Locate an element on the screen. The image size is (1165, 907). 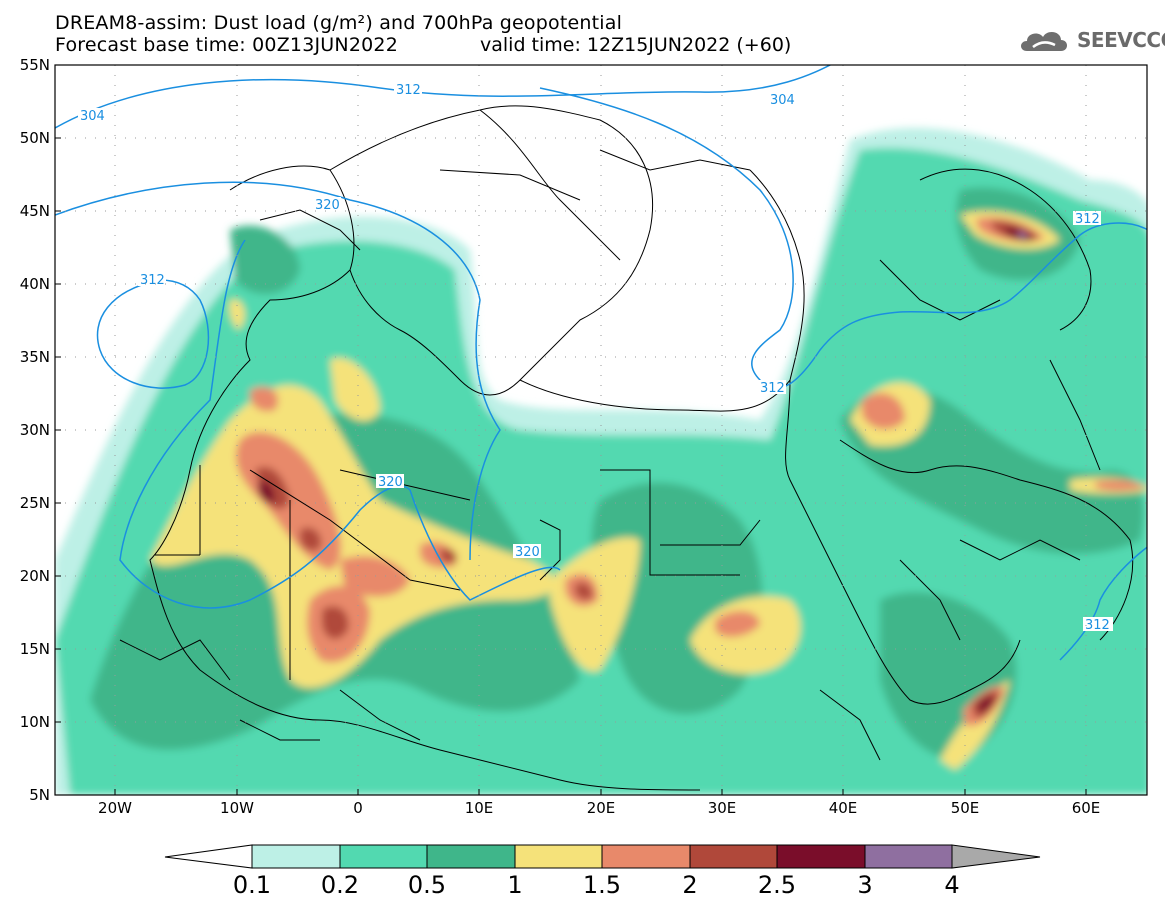
lon-label: 50E is located at coordinates (965, 808).